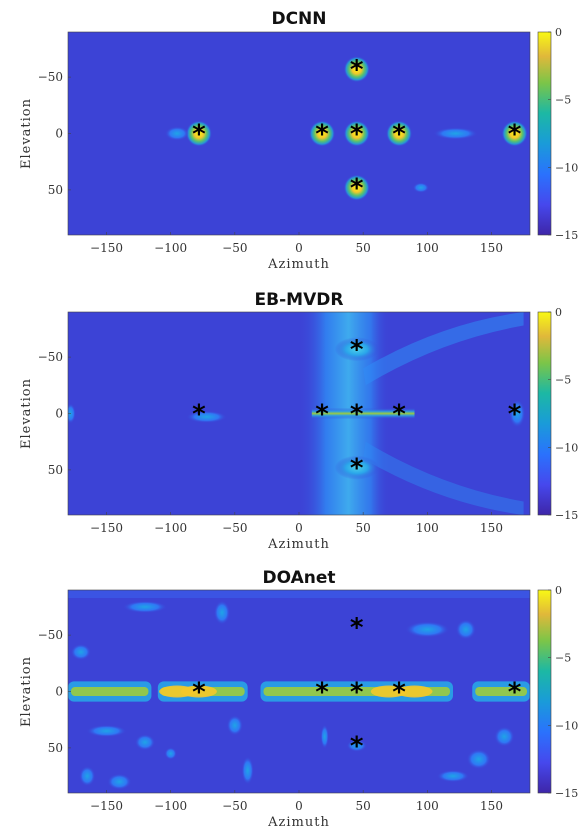 This screenshot has height=830, width=587. What do you see at coordinates (299, 300) in the screenshot?
I see `chart-title: EB-MVDR` at bounding box center [299, 300].